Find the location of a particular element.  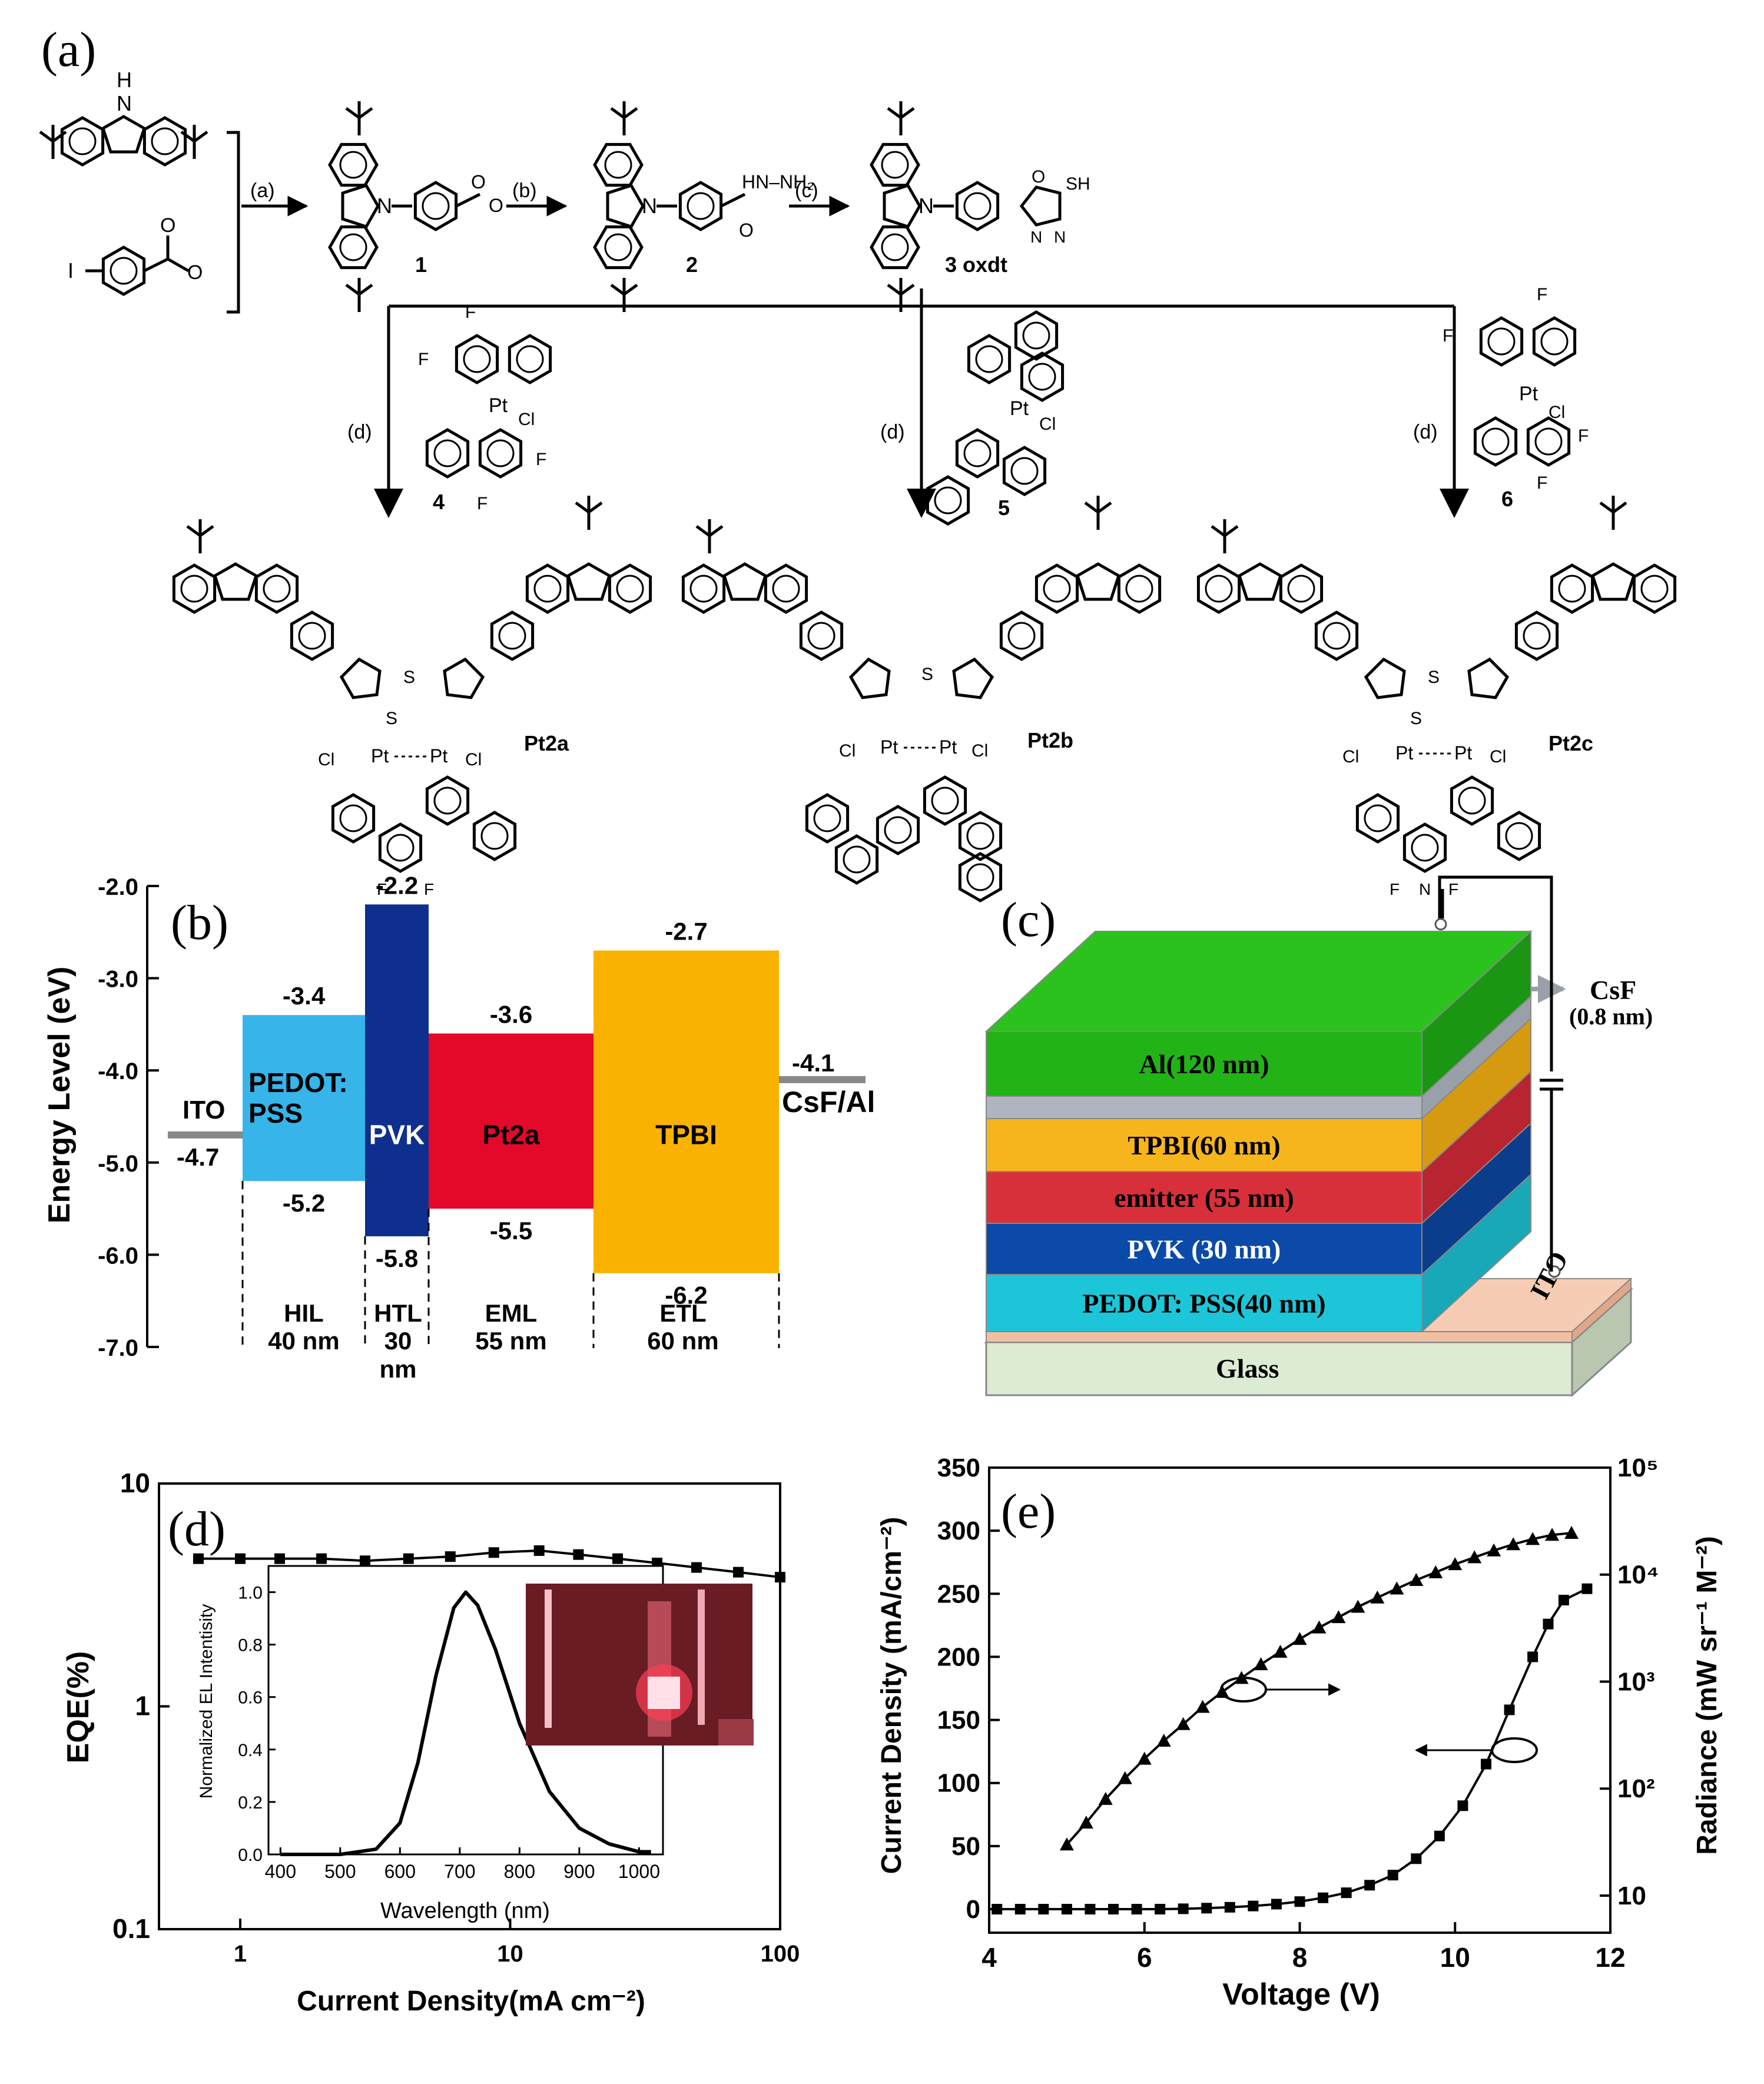

role-thickness: nm is located at coordinates (398, 1369).